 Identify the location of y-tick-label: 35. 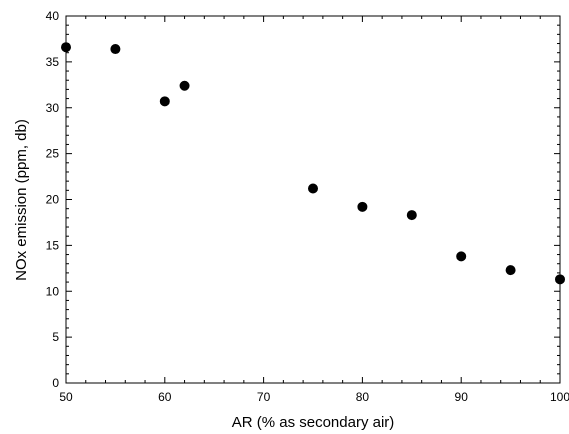
(53, 62).